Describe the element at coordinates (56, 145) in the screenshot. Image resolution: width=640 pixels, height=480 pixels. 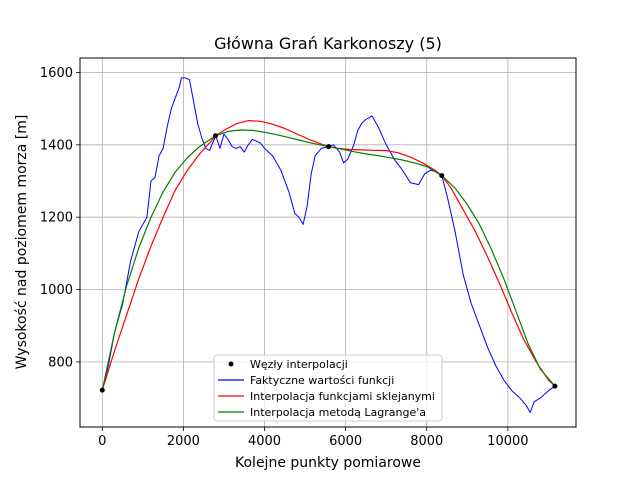
I see `y-tick-label: 1400` at that location.